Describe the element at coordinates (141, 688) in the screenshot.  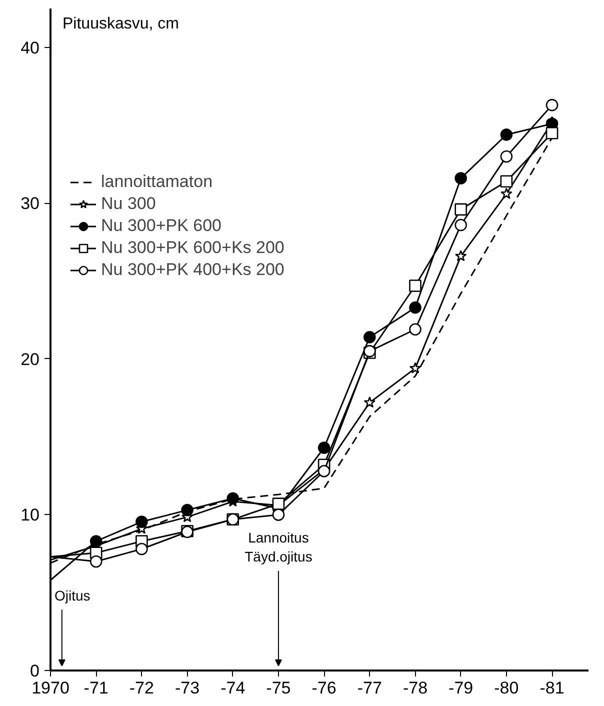
I see `x-tick-label: -72` at that location.